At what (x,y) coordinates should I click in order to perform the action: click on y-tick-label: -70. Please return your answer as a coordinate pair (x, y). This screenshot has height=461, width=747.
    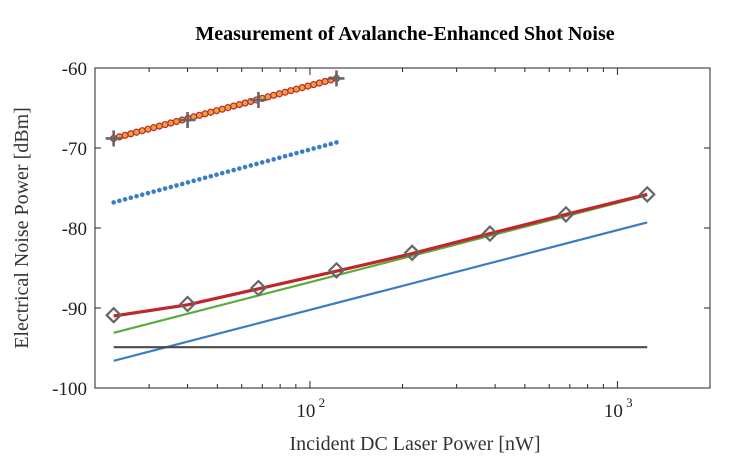
    Looking at the image, I should click on (74, 149).